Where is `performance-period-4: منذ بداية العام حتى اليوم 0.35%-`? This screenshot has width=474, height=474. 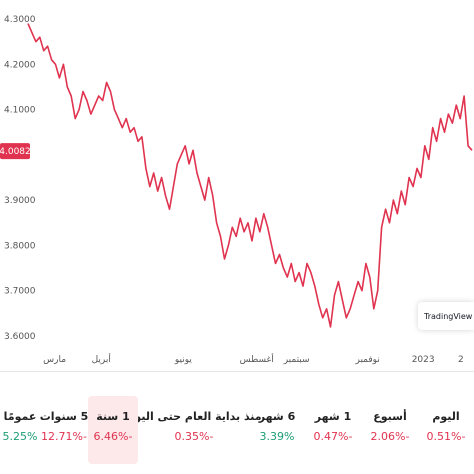
performance-period-4: منذ بداية العام حتى اليوم 0.35%- is located at coordinates (193, 430).